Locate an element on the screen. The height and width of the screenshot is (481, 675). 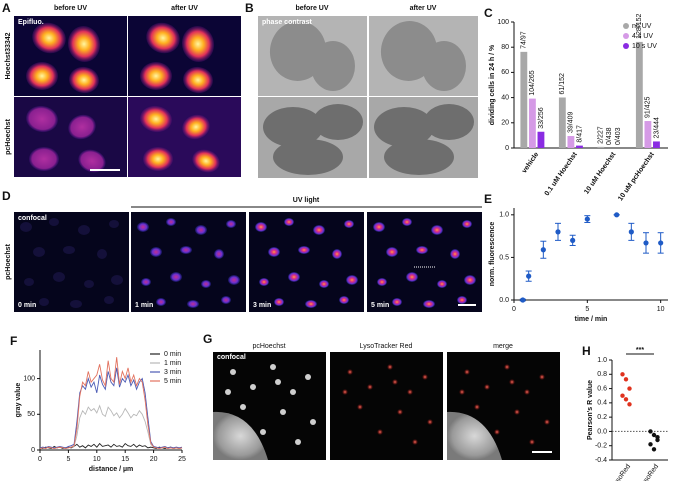
y-tick-label: 0.6 is located at coordinates (602, 388).